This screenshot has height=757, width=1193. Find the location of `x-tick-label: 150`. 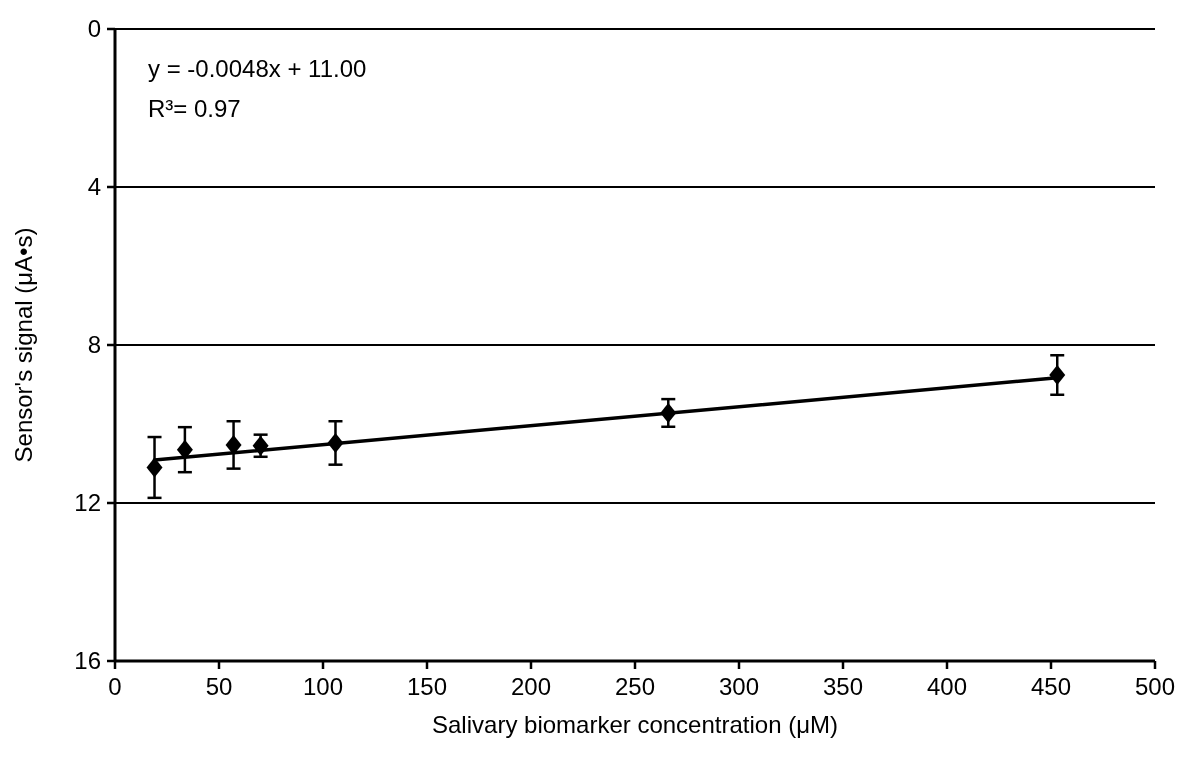

x-tick-label: 150 is located at coordinates (427, 686).